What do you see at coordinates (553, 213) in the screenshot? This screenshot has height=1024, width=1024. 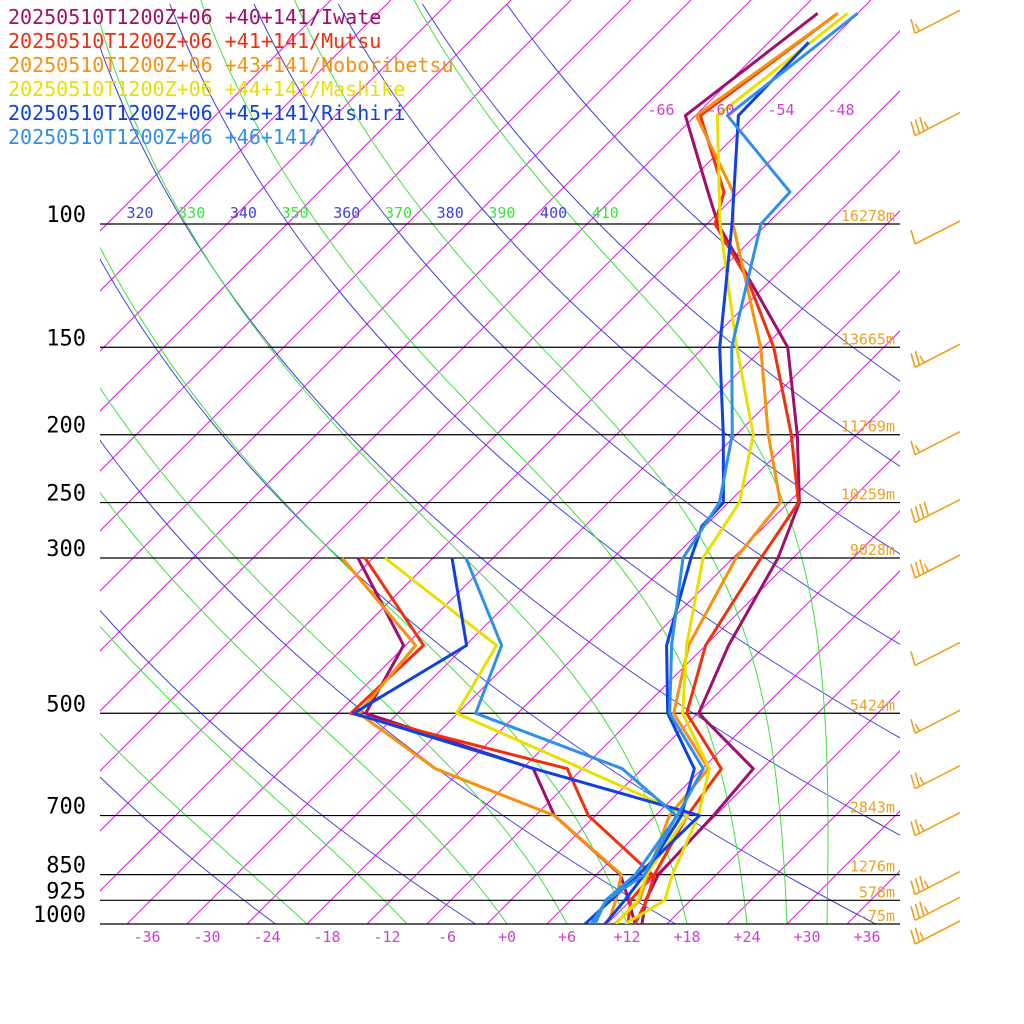 I see `theta-label: 400` at bounding box center [553, 213].